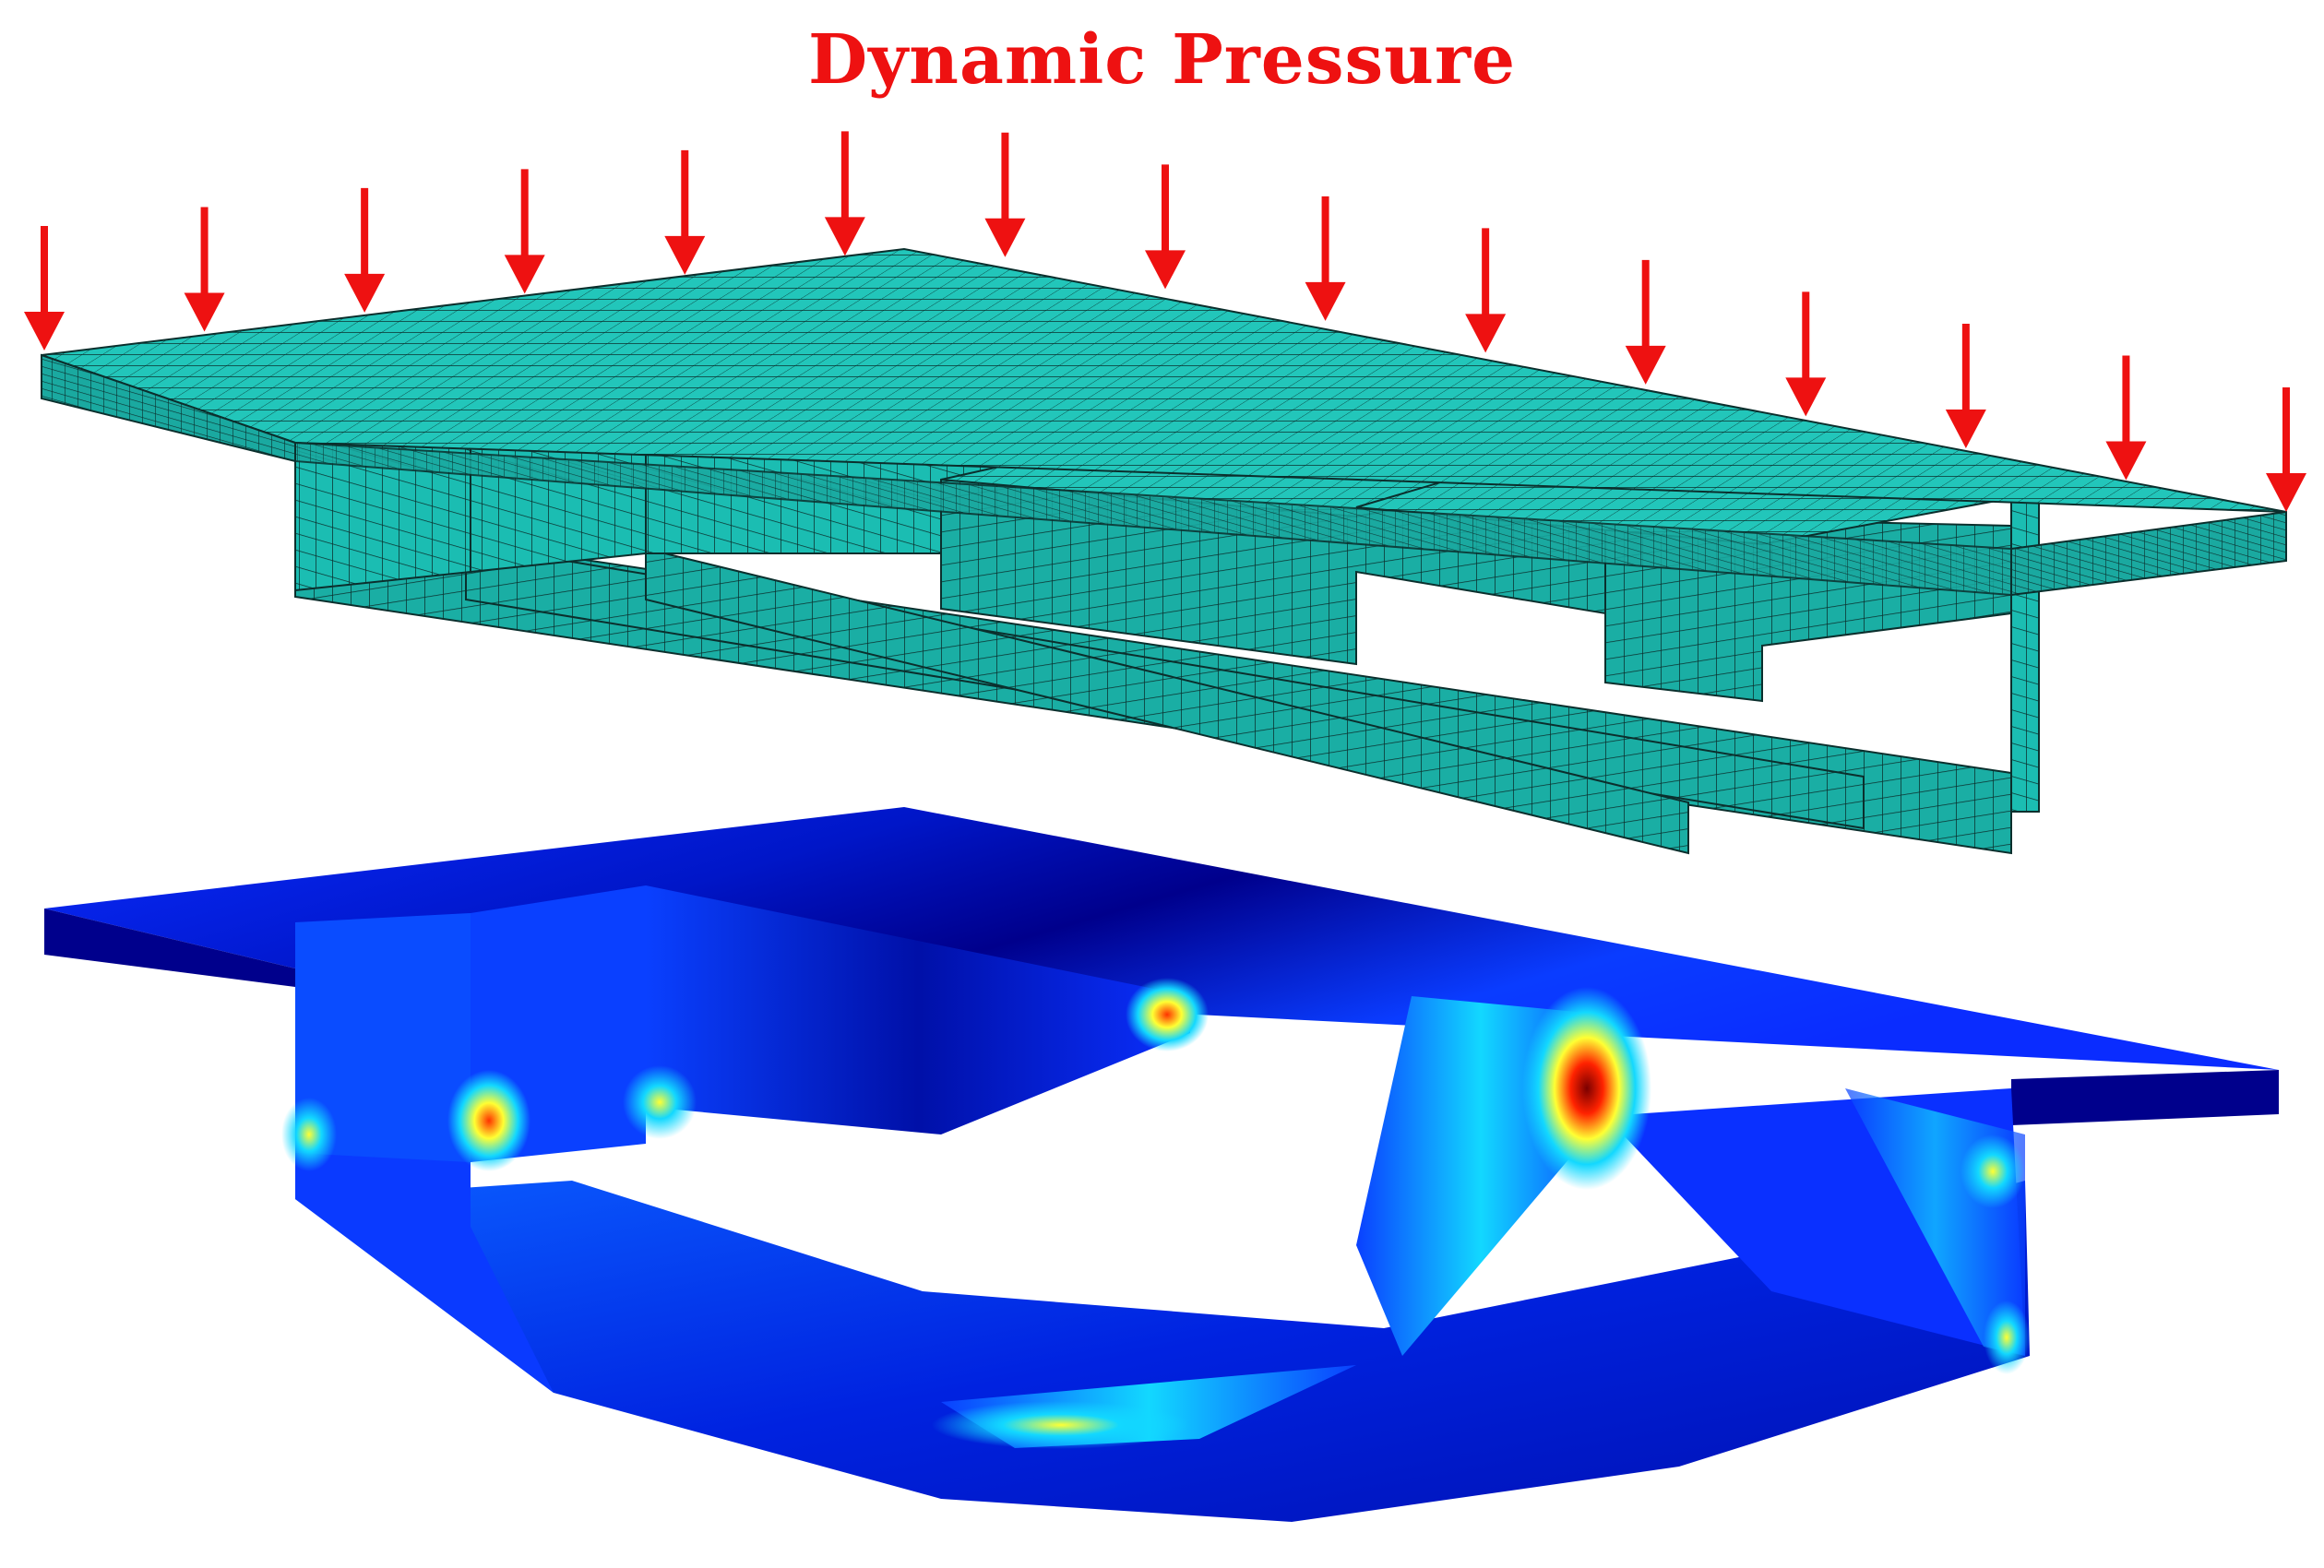 This screenshot has width=2324, height=1568. I want to click on mesh-block-far-right, so click(2025, 646).